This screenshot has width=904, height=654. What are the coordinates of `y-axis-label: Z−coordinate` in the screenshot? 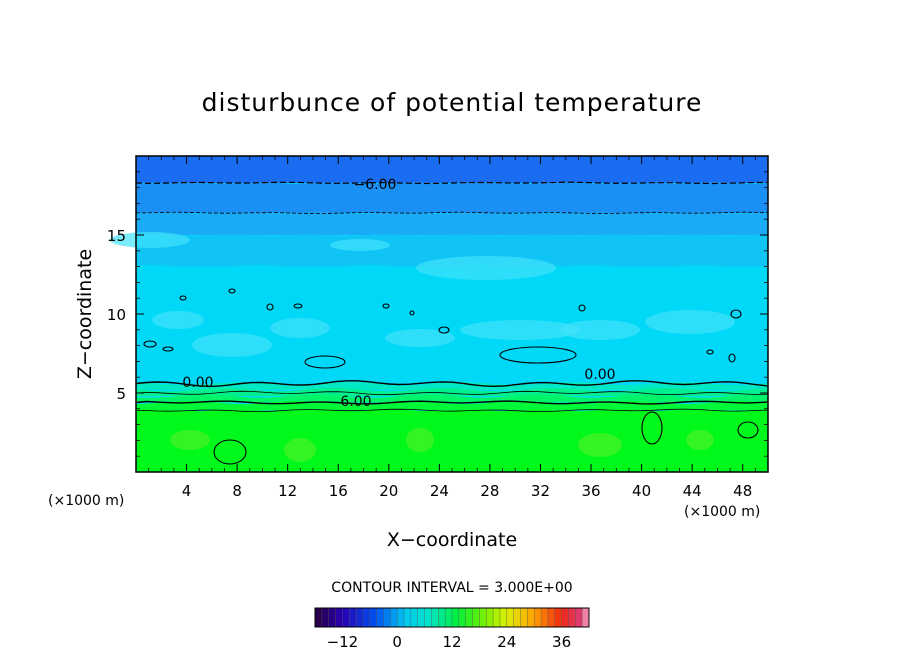 It's located at (85, 314).